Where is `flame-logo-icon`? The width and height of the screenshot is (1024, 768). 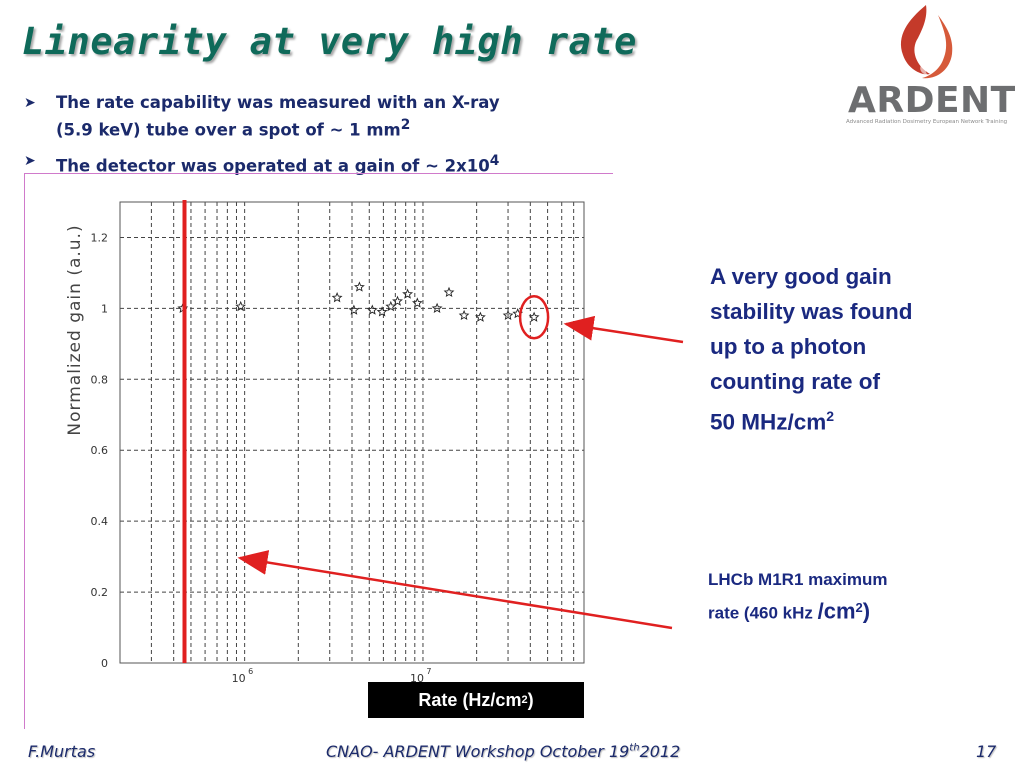
flame-logo-icon is located at coordinates (926, 42).